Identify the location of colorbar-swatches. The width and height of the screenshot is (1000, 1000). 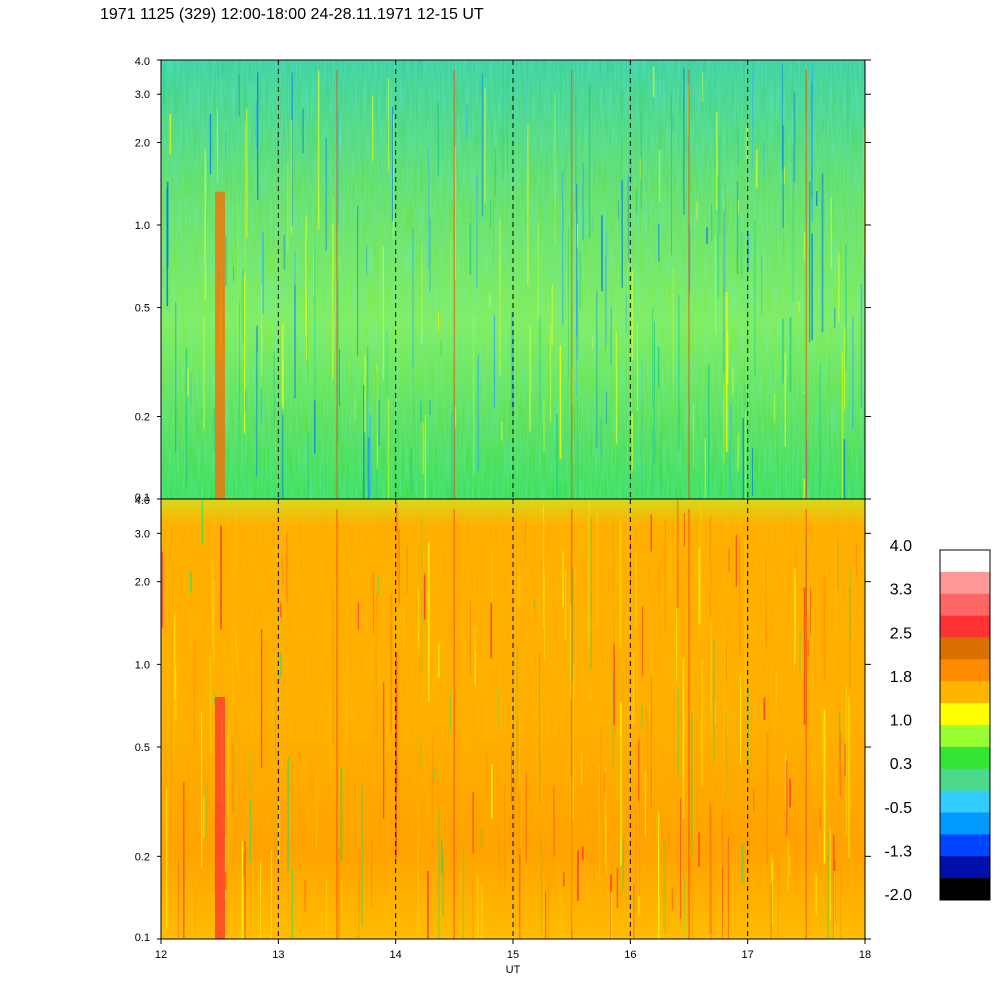
(965, 725).